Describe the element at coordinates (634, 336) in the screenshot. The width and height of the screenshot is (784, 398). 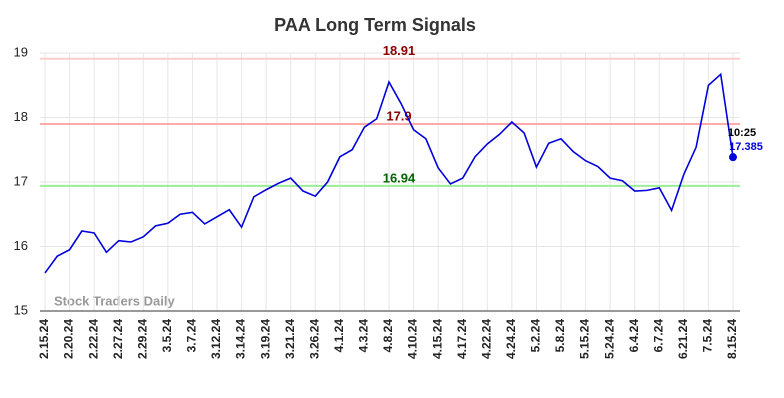
I see `x-tick-label: 6.4.24` at that location.